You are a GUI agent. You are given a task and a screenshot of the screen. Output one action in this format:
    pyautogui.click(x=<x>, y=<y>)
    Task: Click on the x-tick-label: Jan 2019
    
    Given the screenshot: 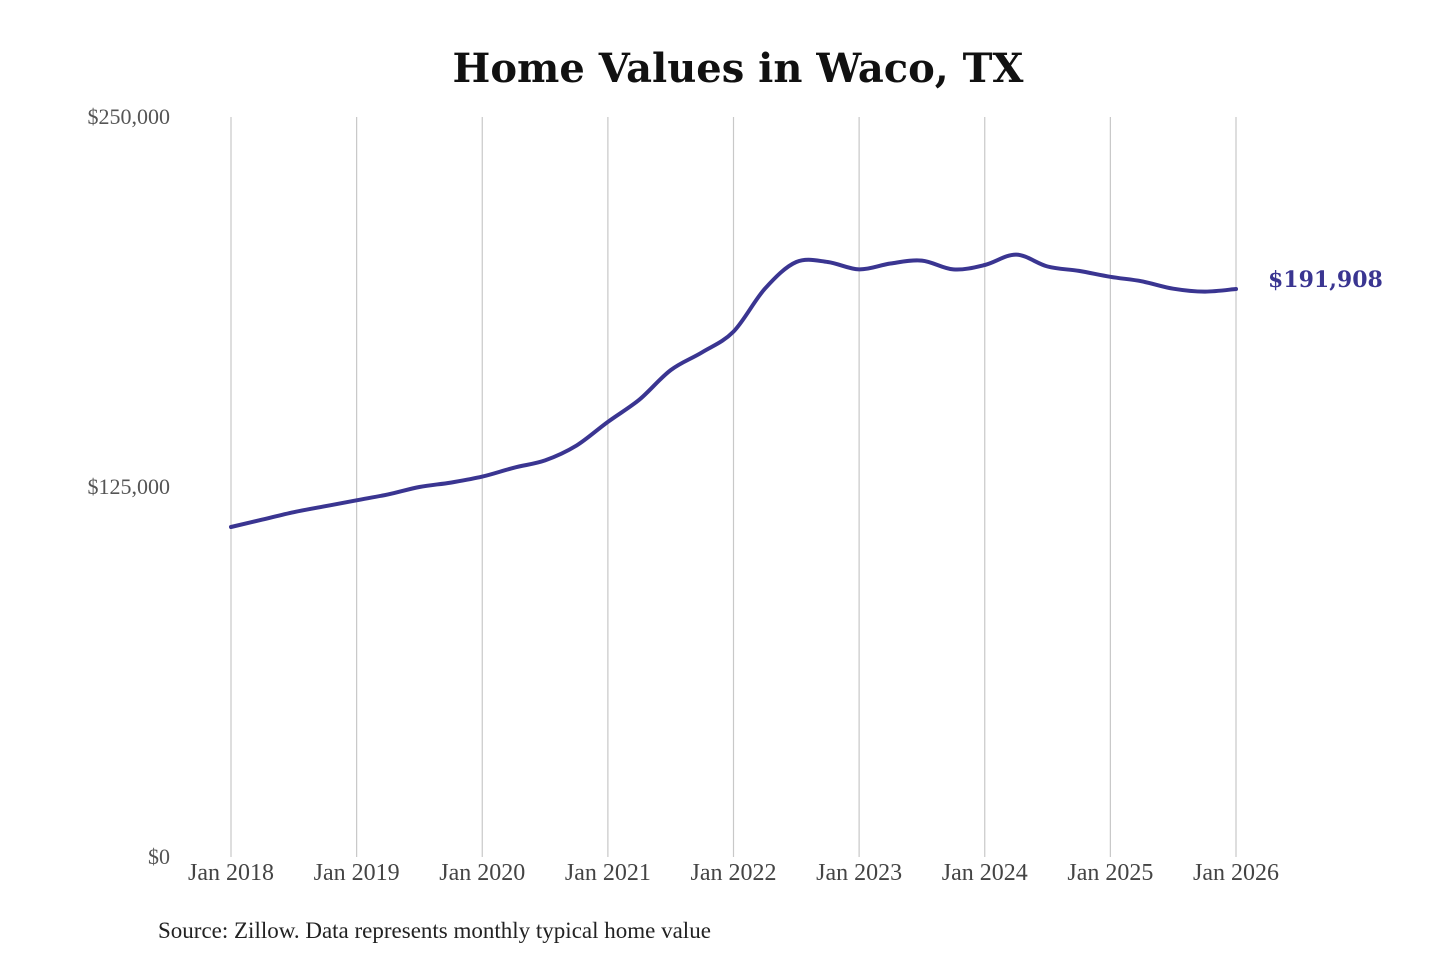 What is the action you would take?
    pyautogui.click(x=357, y=873)
    